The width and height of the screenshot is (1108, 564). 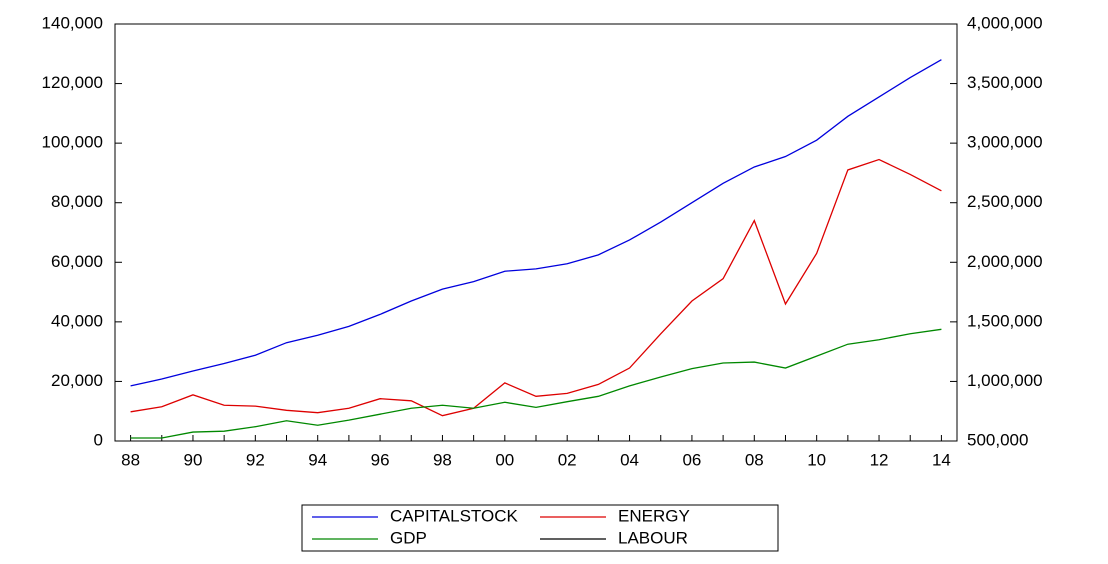 What do you see at coordinates (380, 459) in the screenshot?
I see `x-tick-label: 96` at bounding box center [380, 459].